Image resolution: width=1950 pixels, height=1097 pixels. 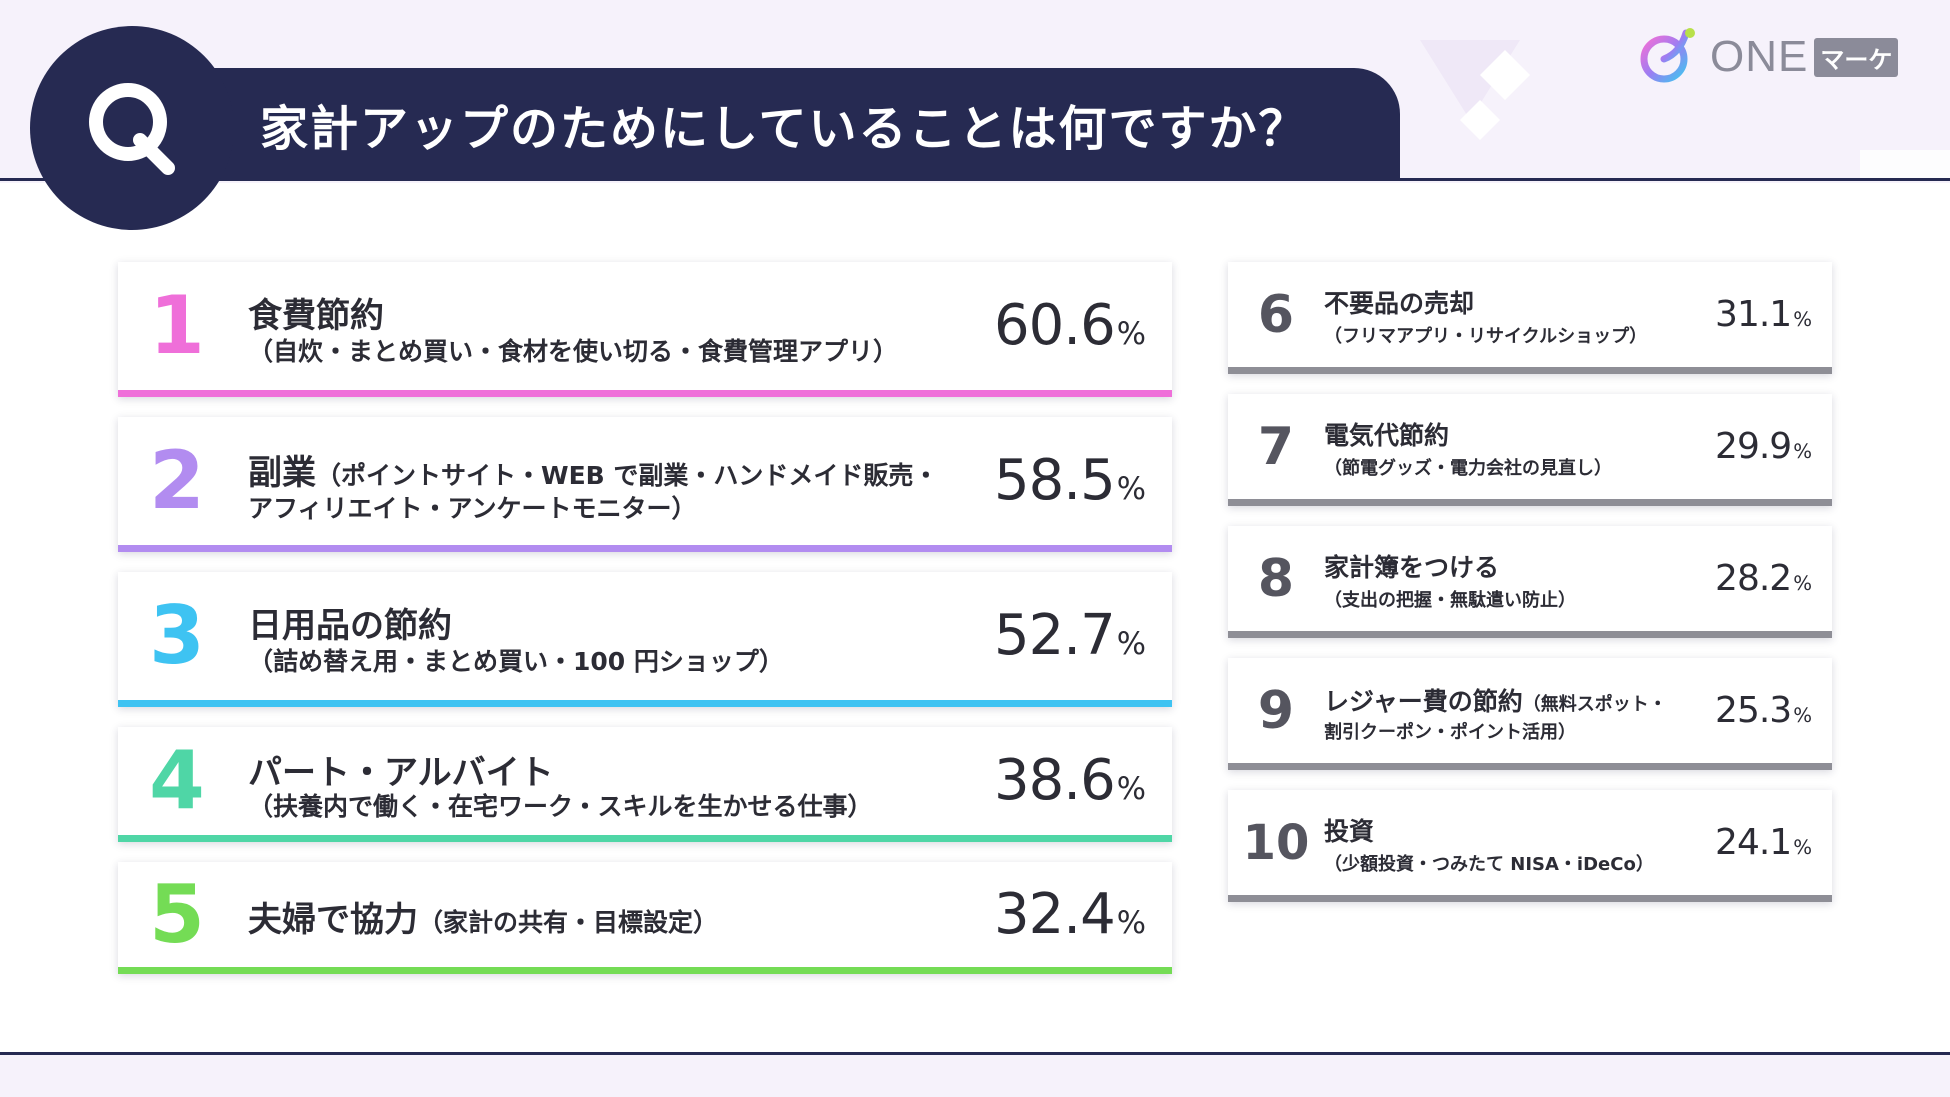 I want to click on rank-number: 2, so click(x=177, y=480).